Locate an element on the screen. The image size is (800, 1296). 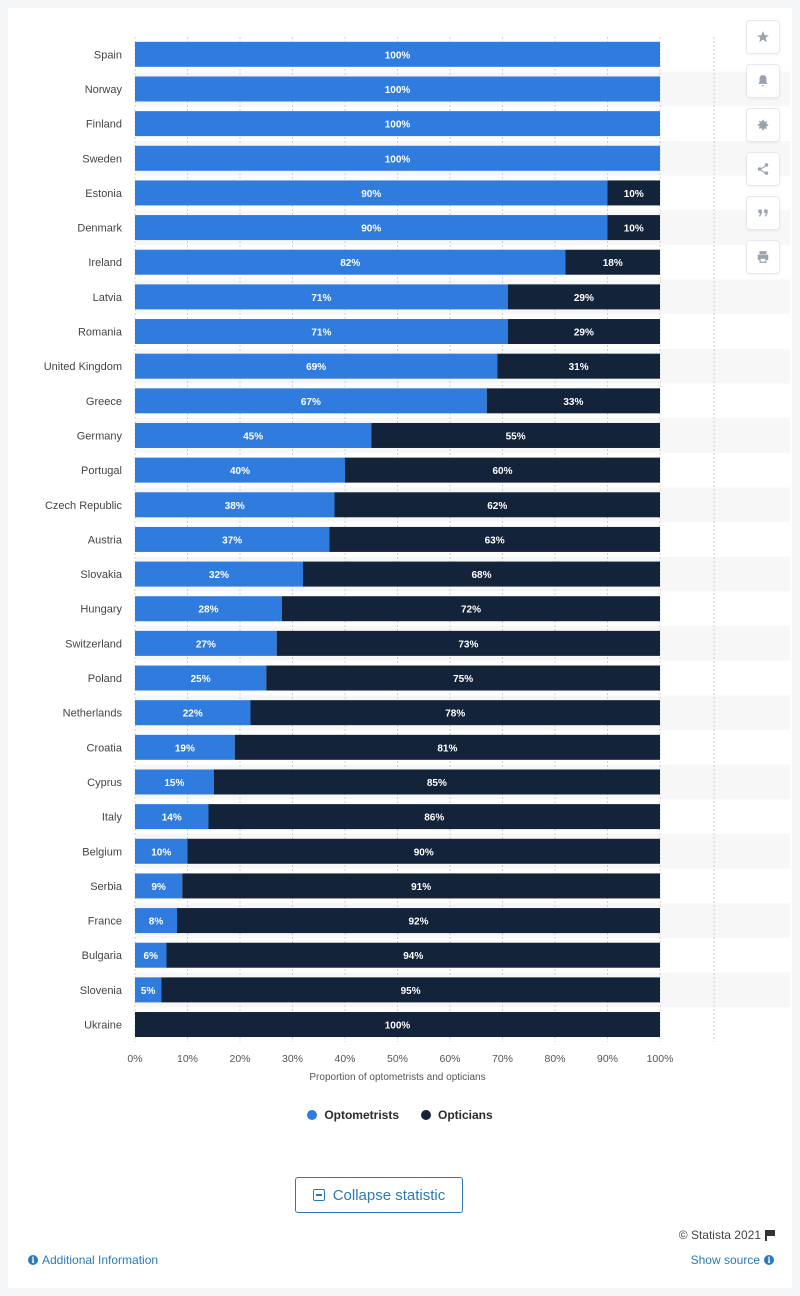
data-label: 86% is located at coordinates (434, 818).